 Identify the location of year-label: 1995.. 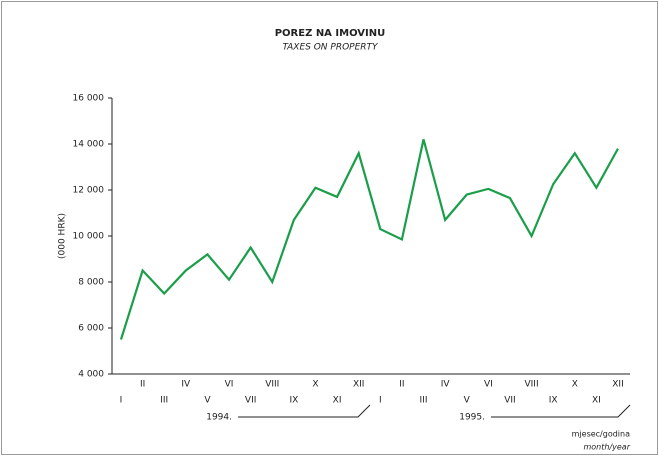
(472, 418).